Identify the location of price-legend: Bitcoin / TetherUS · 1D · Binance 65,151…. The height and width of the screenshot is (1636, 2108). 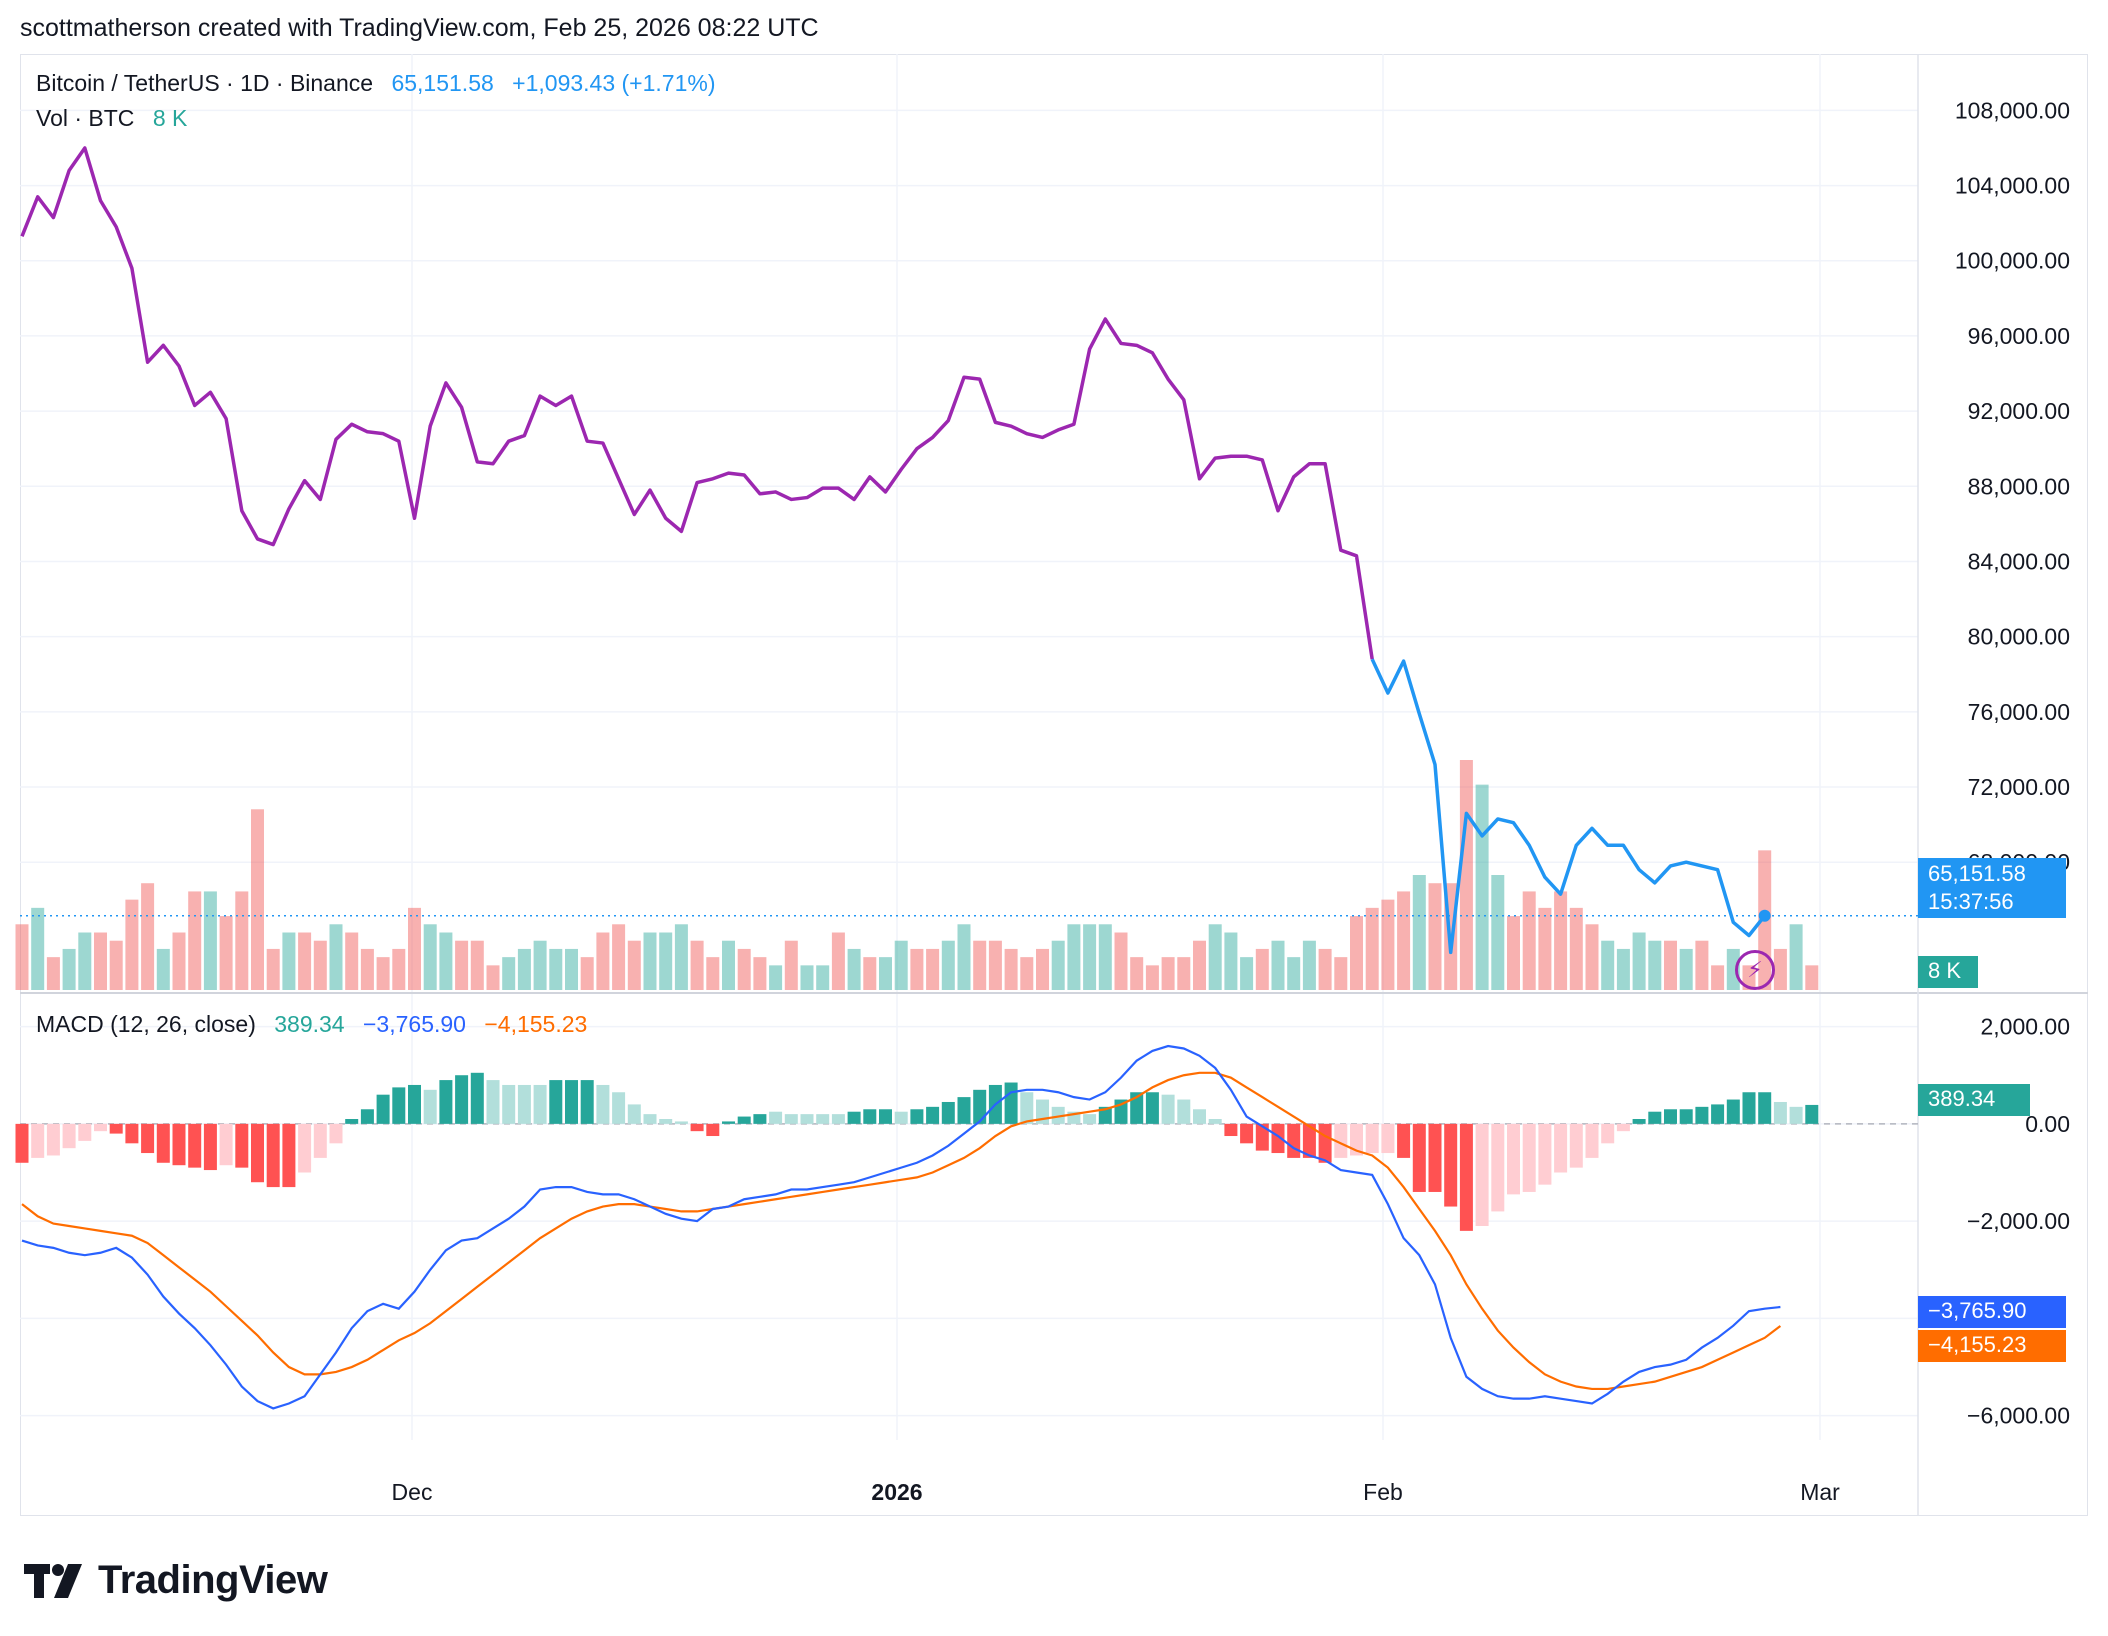
(382, 83).